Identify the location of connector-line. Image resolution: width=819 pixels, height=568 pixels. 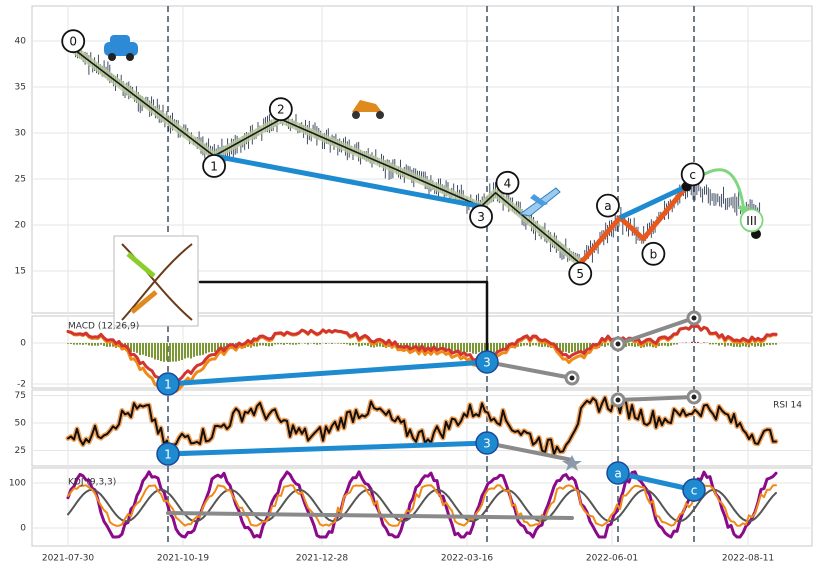
(343, 318).